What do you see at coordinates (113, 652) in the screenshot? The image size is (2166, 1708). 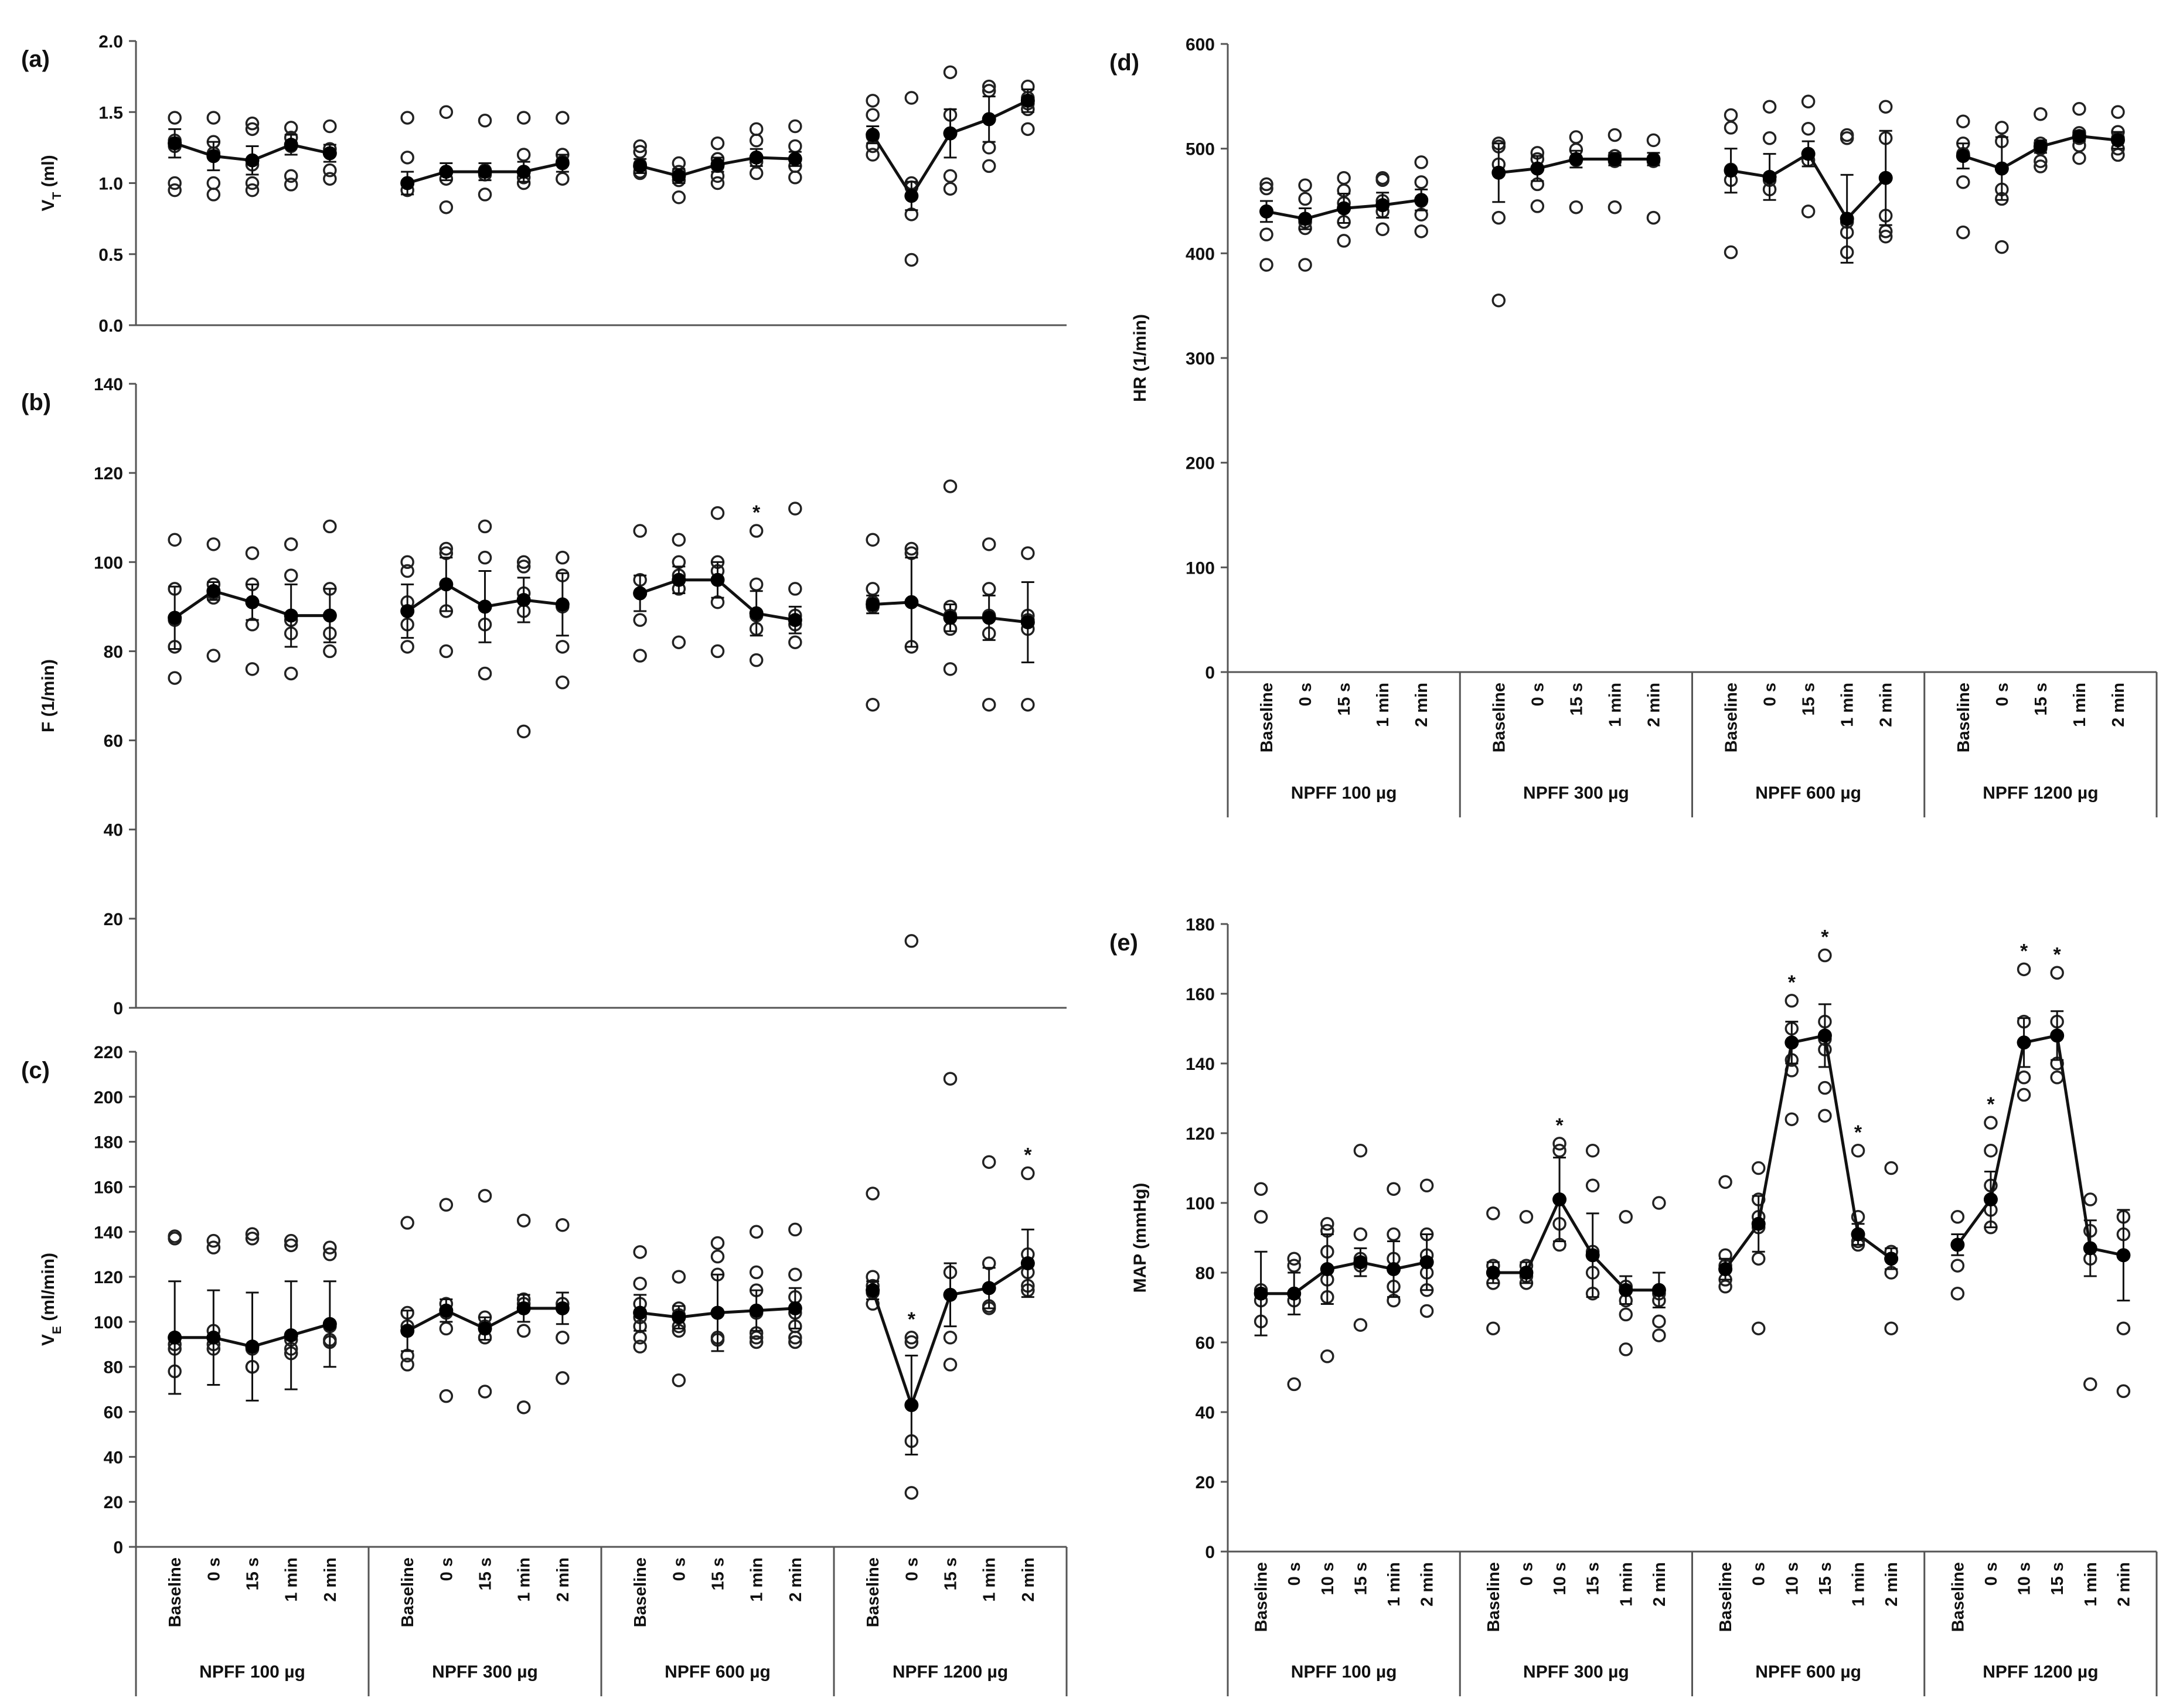 I see `y-tick-label: 80` at bounding box center [113, 652].